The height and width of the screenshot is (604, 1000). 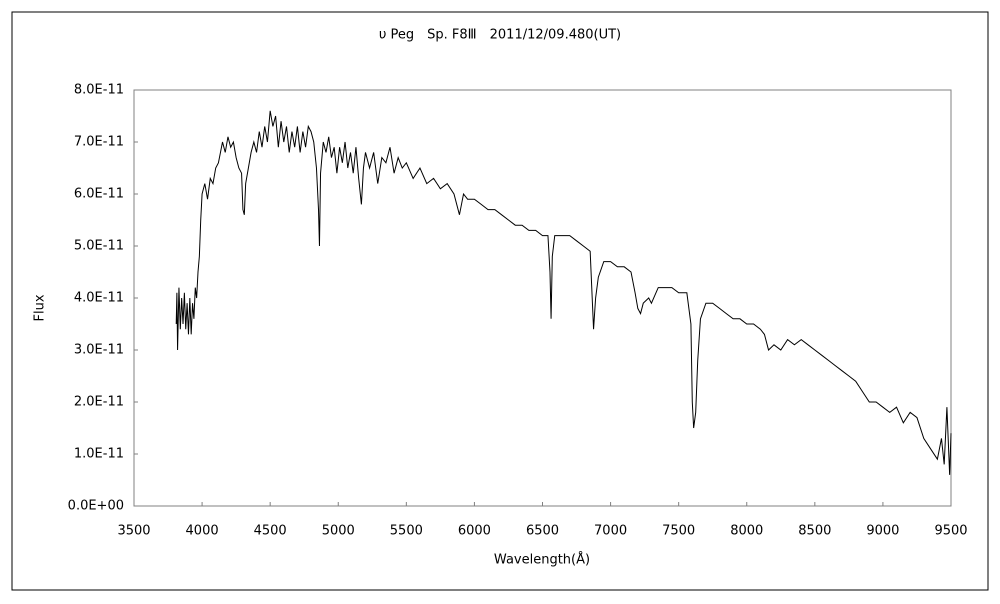 I want to click on y-tick-label: 8.0E-11, so click(x=99, y=90).